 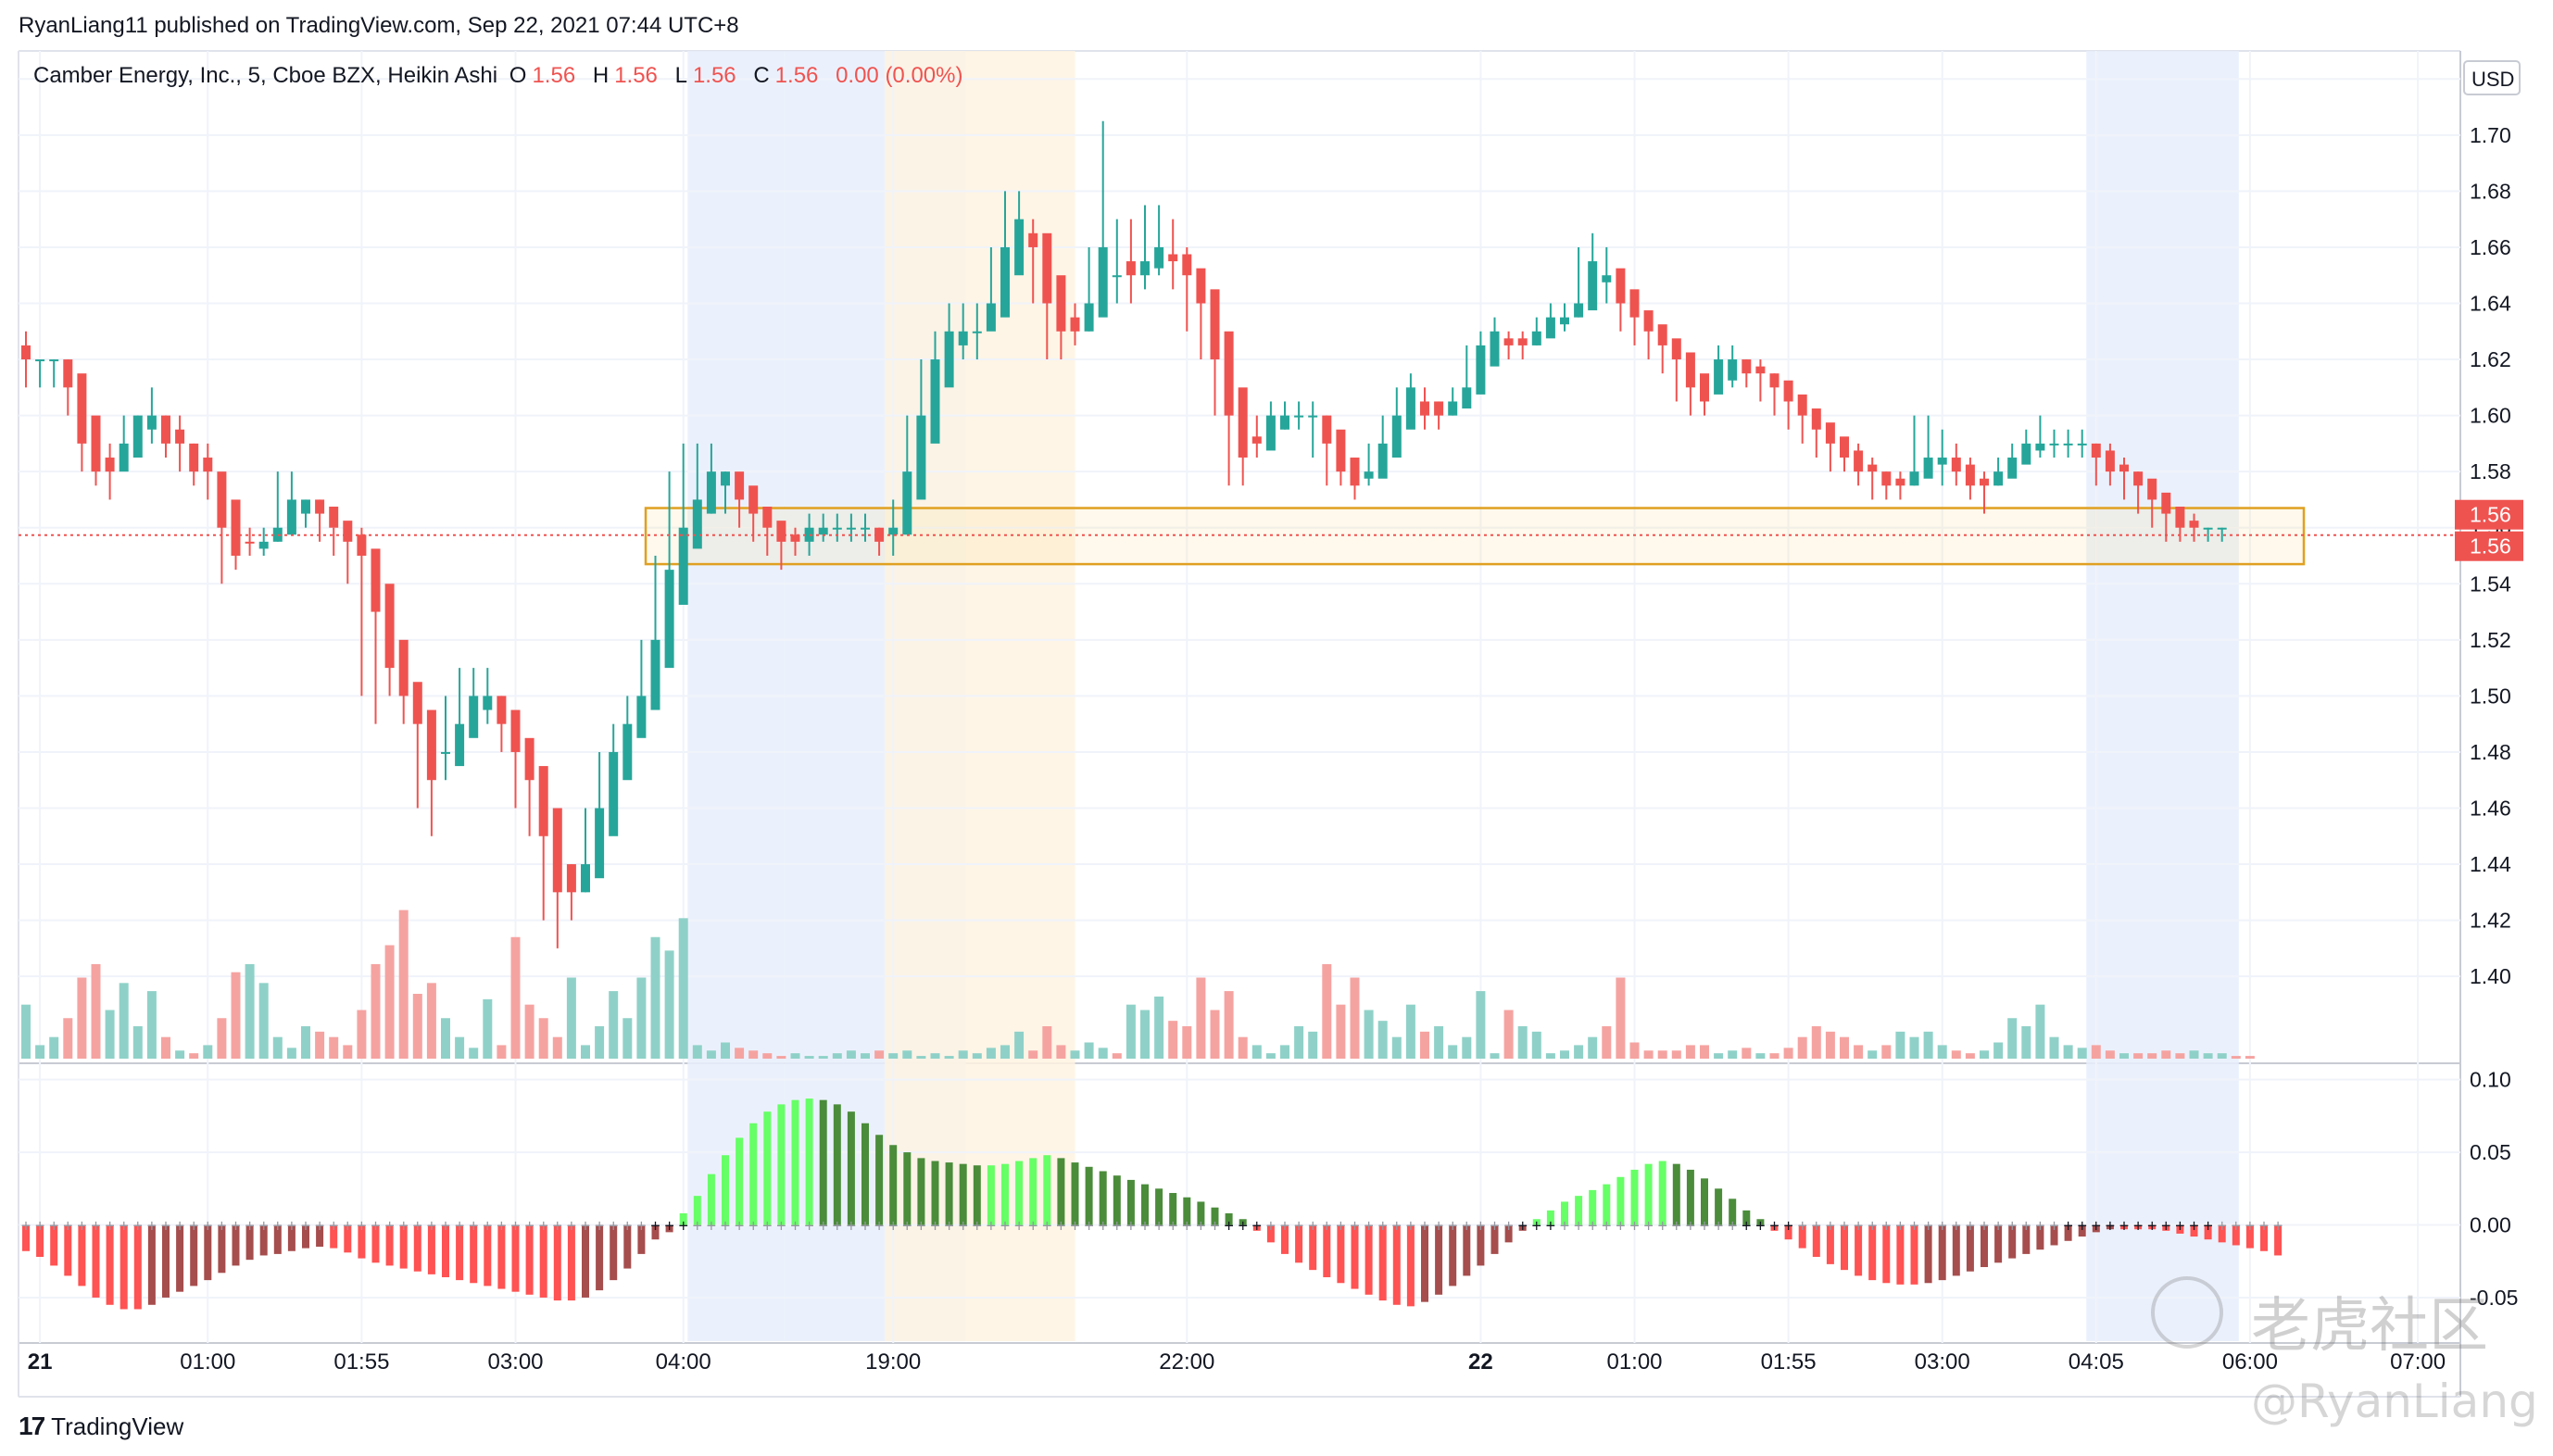 What do you see at coordinates (2491, 471) in the screenshot?
I see `price-tick-label: 1.58` at bounding box center [2491, 471].